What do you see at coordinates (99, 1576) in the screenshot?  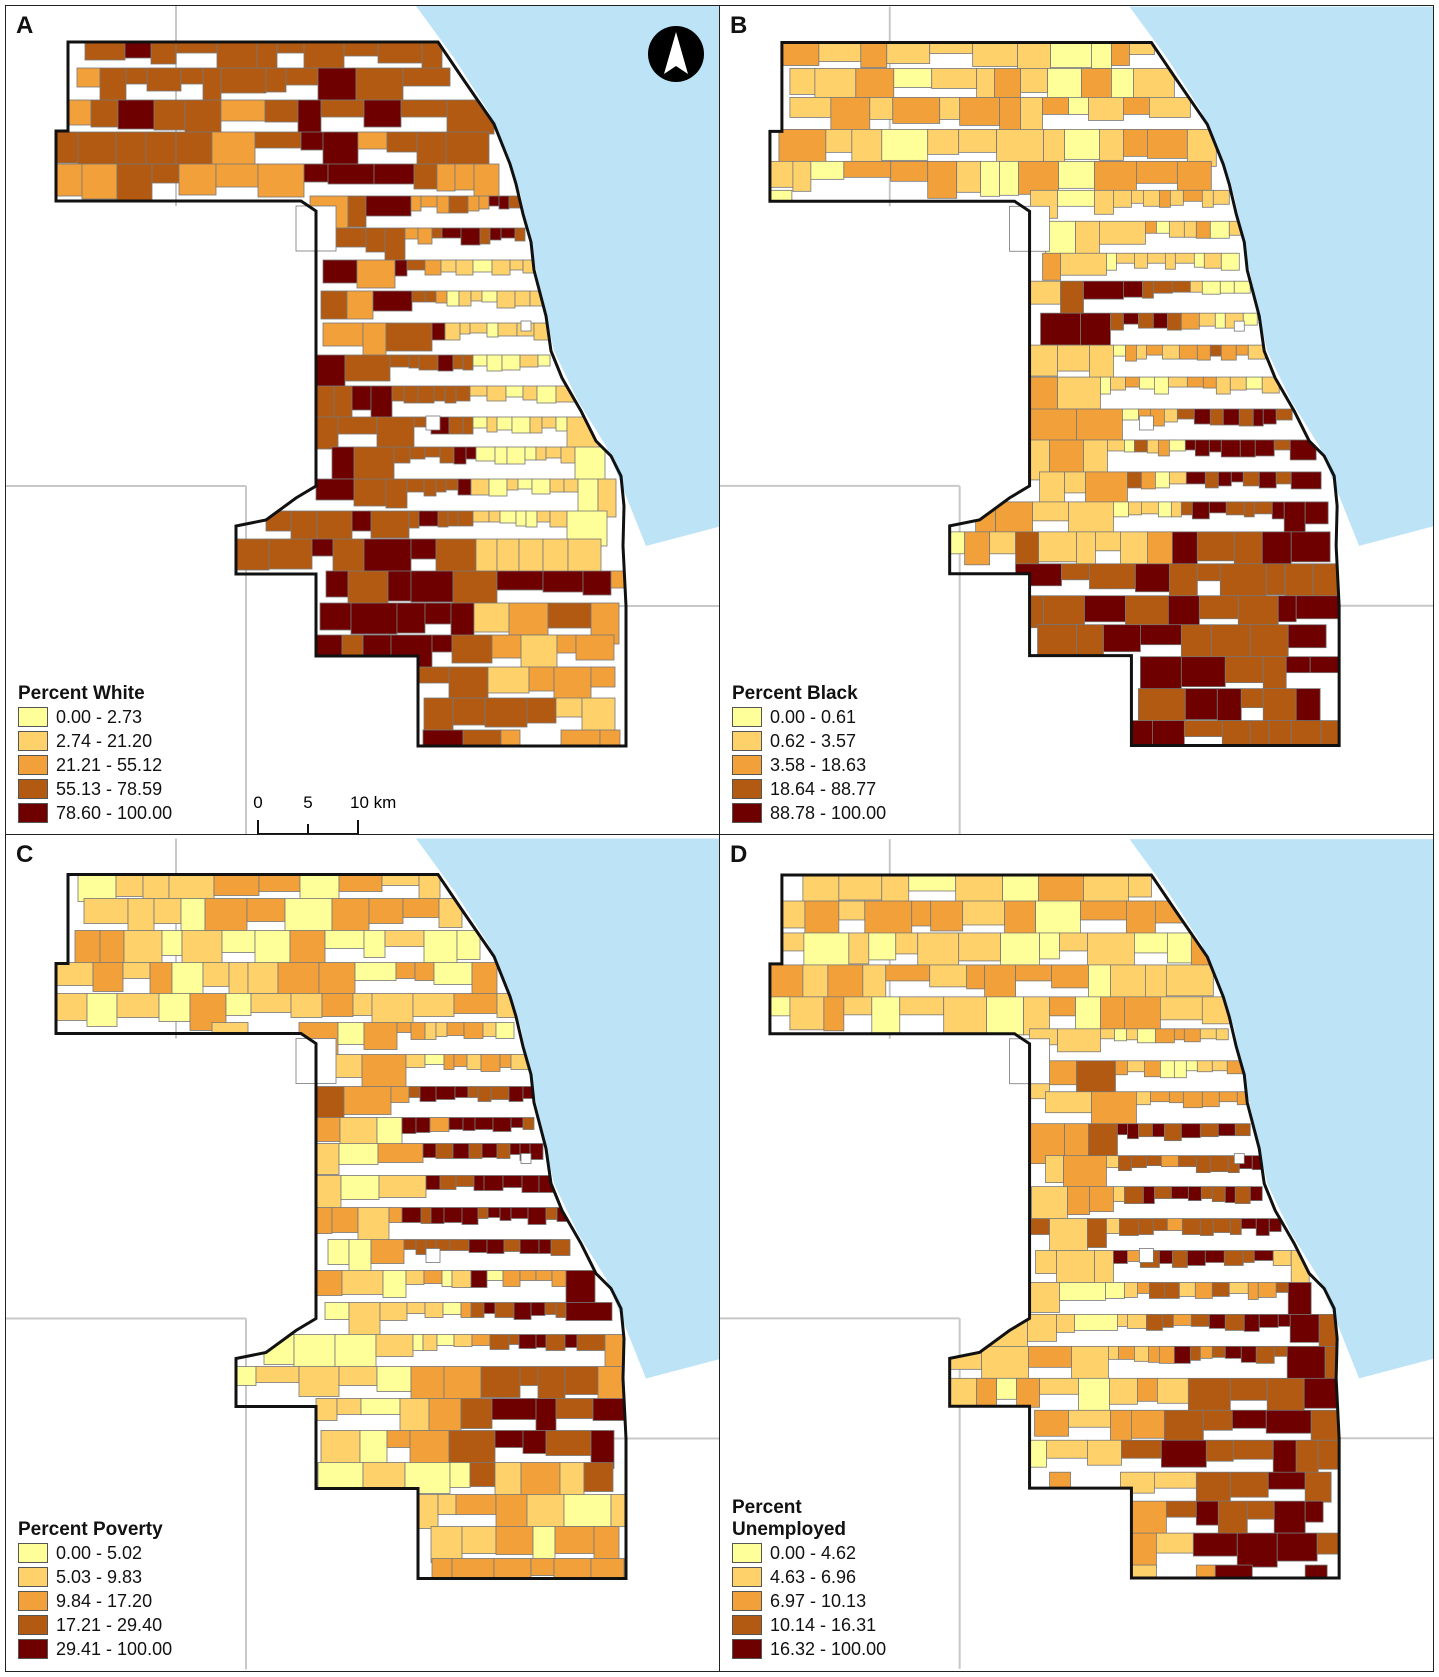 I see `legend-label: 5.03 - 9.83` at bounding box center [99, 1576].